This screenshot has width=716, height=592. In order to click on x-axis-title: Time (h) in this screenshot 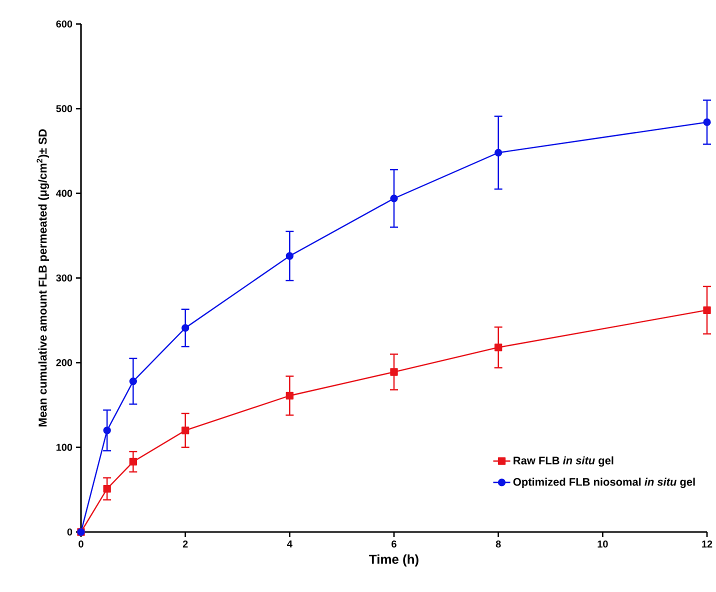, I will do `click(393, 560)`.